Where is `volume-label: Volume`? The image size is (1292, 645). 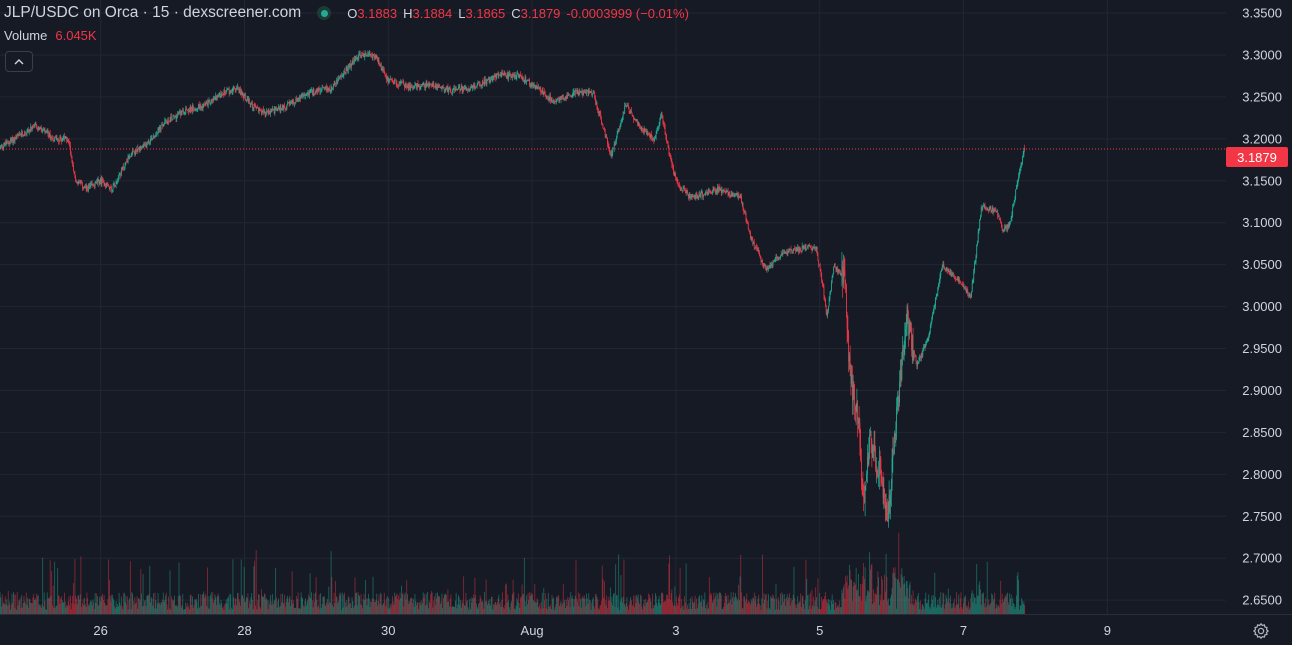
volume-label: Volume is located at coordinates (26, 35).